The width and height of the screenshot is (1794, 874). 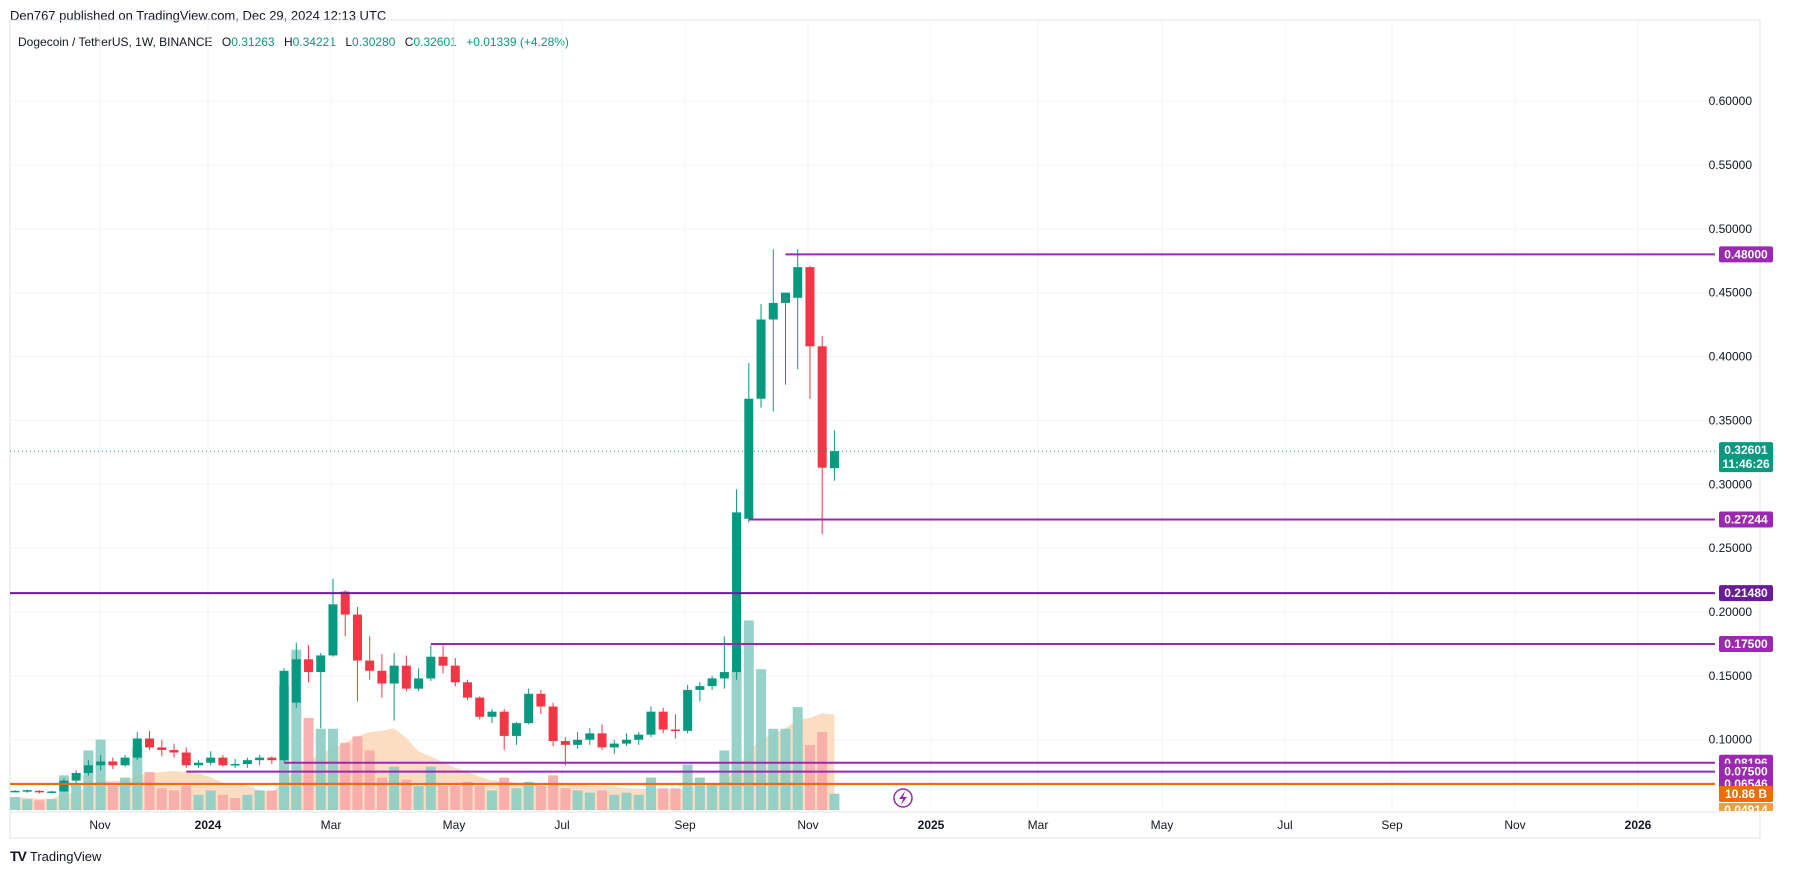 What do you see at coordinates (1746, 810) in the screenshot?
I see `bottom-price-tag-text: 0.04914` at bounding box center [1746, 810].